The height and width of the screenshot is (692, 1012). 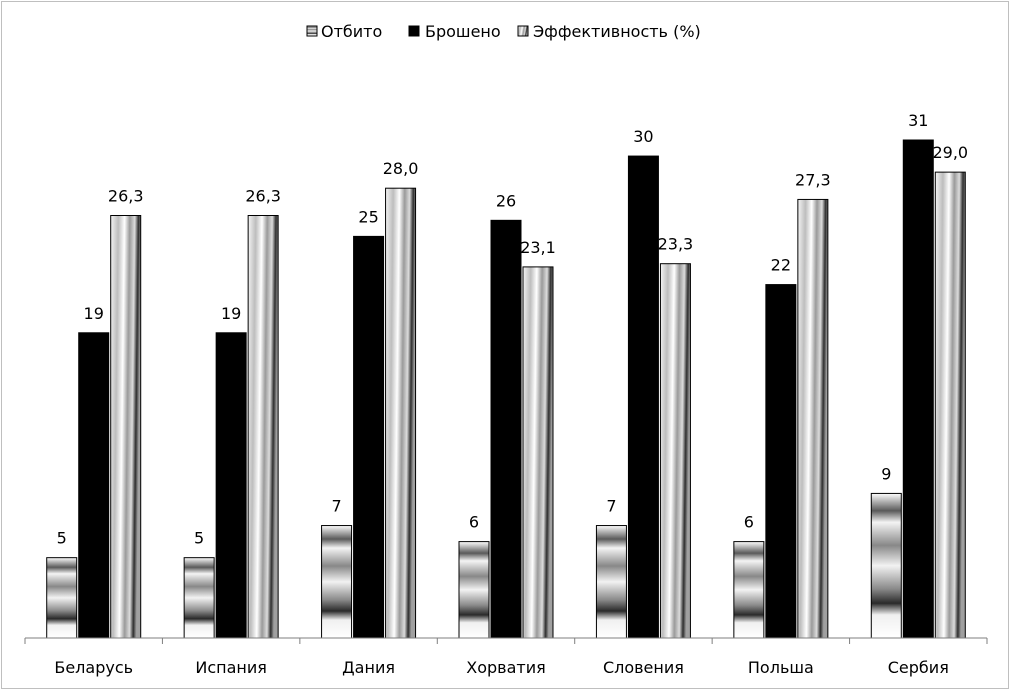 I want to click on legend-label-broseno: Брошено, so click(x=463, y=31).